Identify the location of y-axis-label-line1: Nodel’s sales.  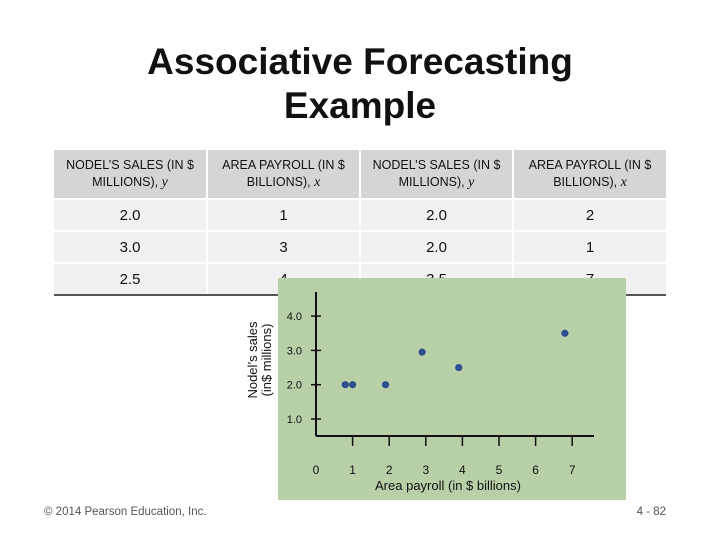
(252, 360).